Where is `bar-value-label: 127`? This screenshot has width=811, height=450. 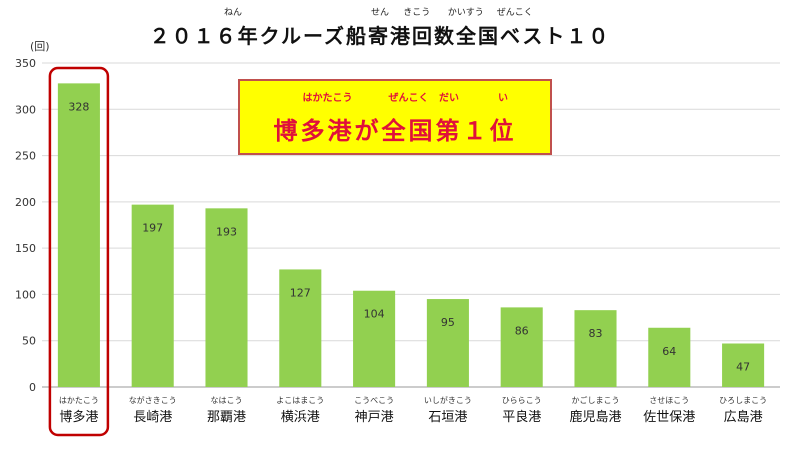
bar-value-label: 127 is located at coordinates (300, 292).